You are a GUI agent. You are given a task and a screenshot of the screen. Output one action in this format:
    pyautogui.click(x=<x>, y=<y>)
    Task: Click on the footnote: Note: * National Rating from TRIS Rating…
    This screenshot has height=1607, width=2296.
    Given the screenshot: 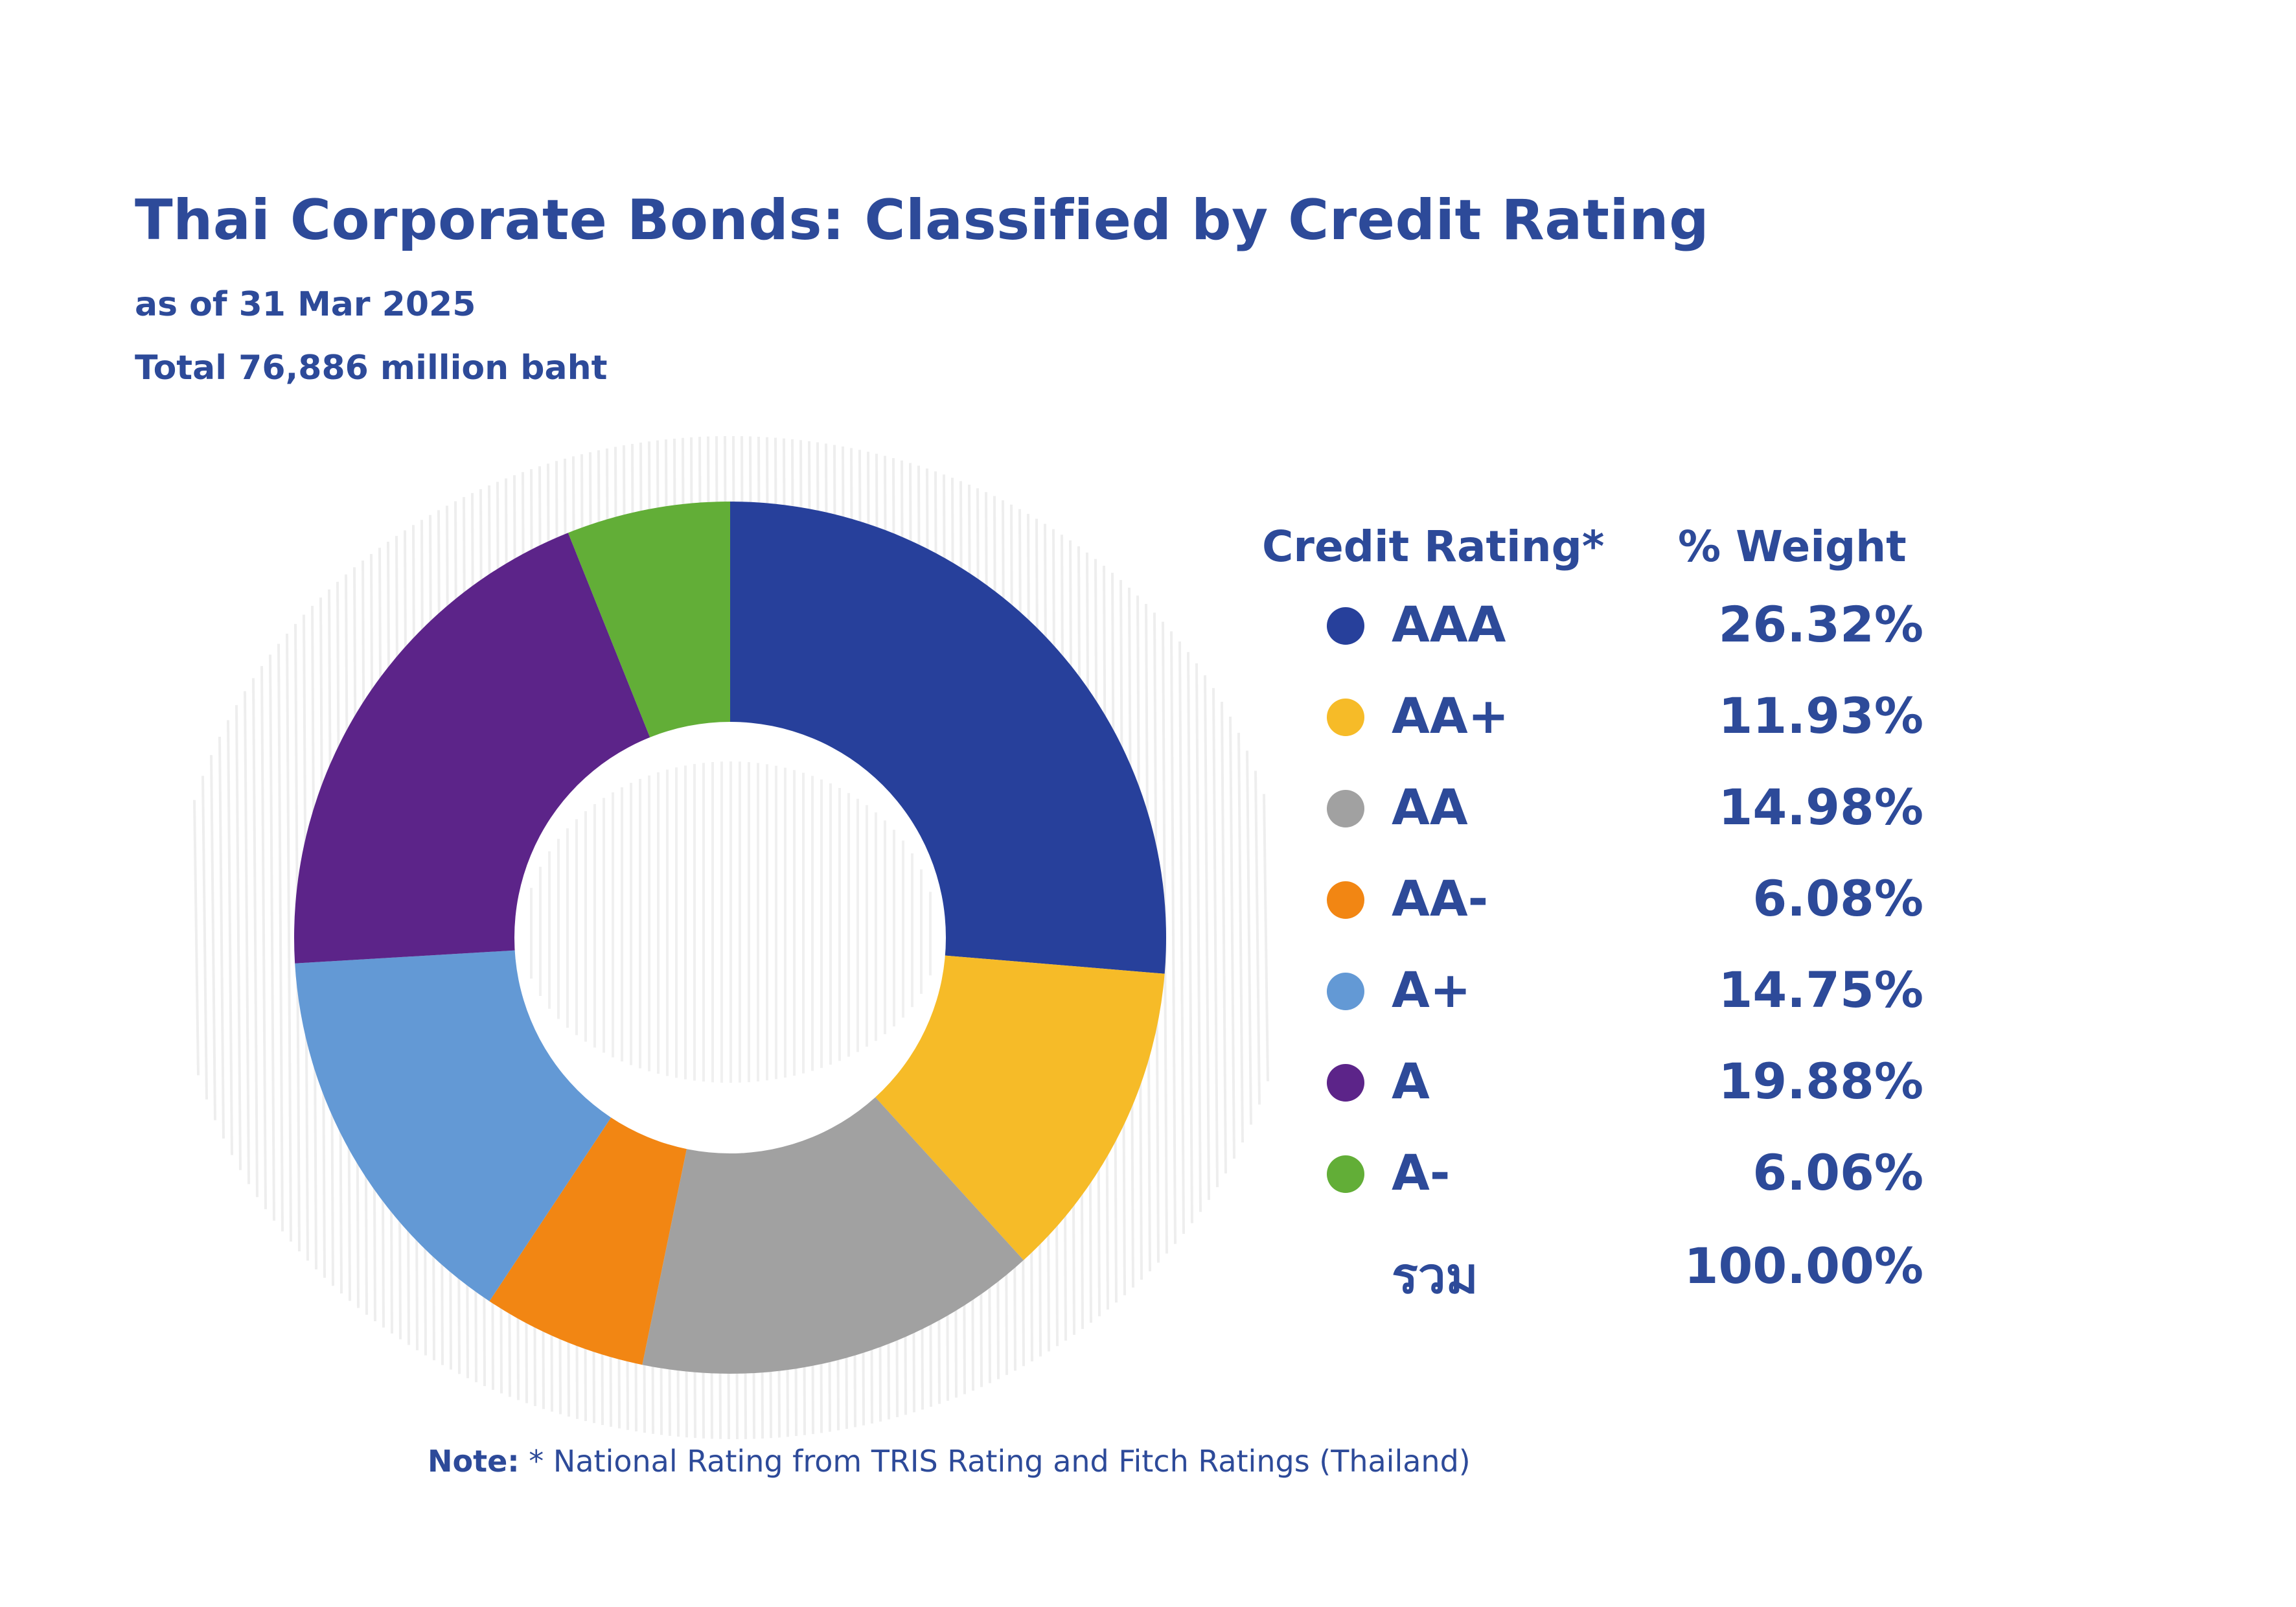 What is the action you would take?
    pyautogui.click(x=949, y=1461)
    